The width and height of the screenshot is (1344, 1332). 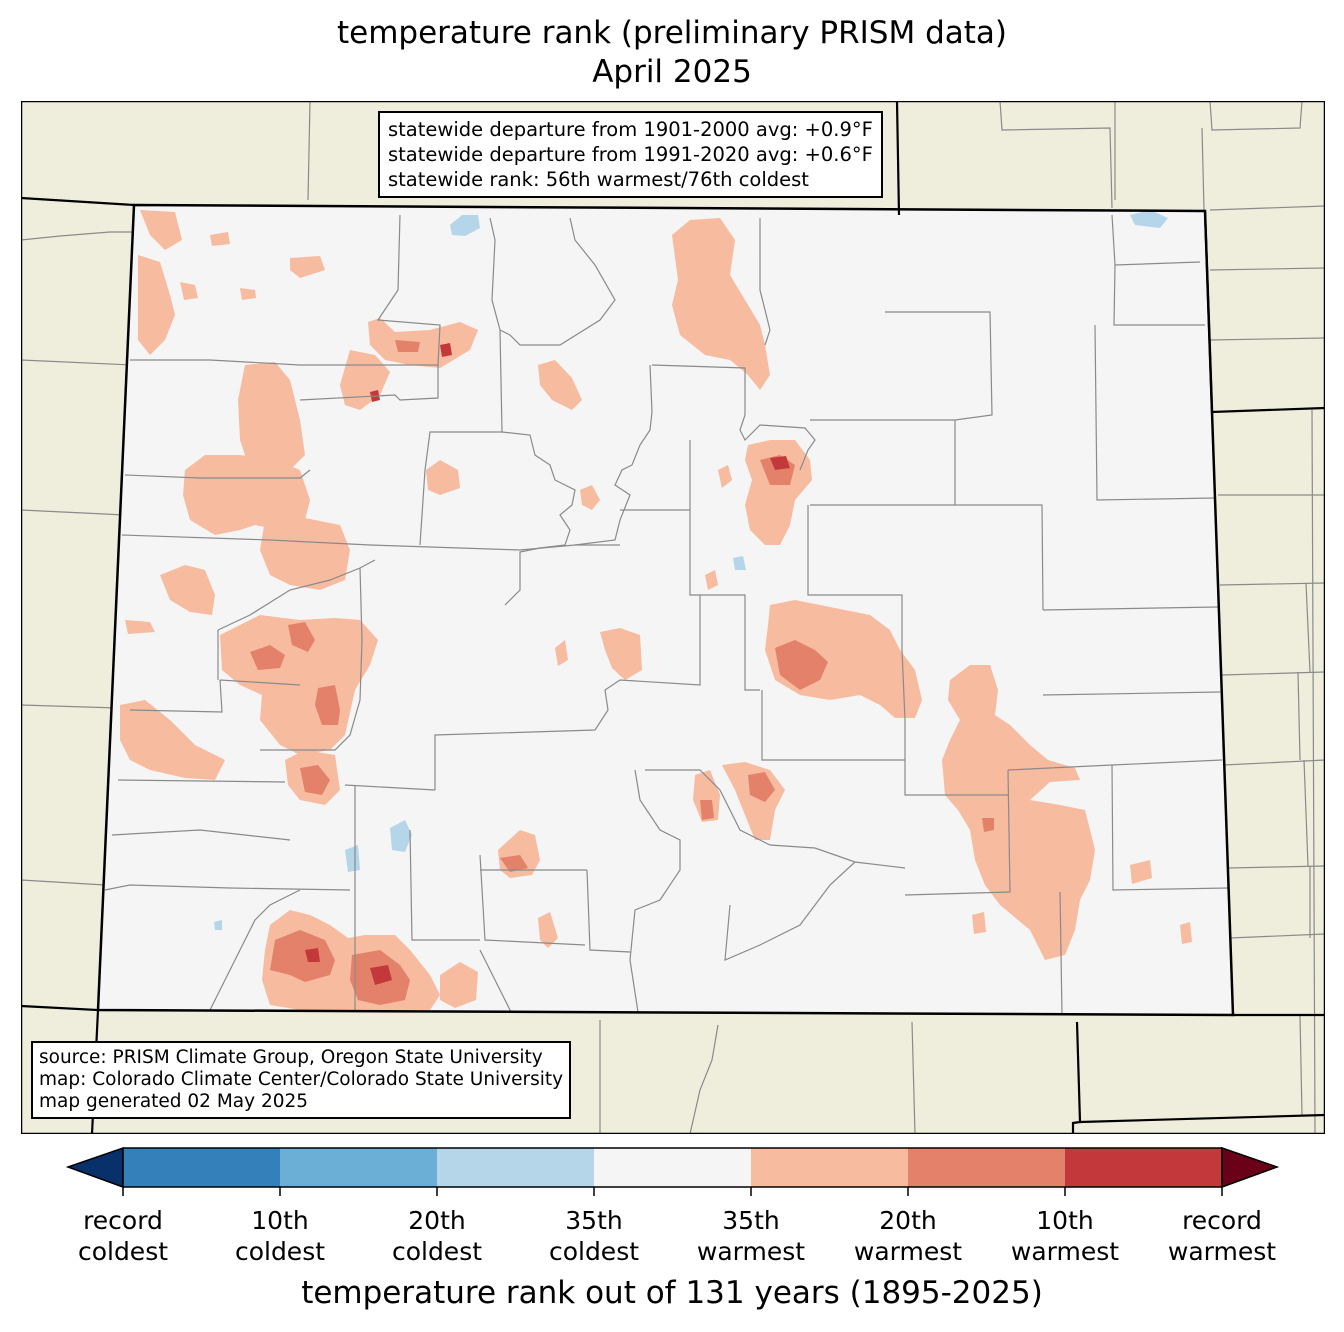 What do you see at coordinates (358, 1167) in the screenshot?
I see `colorbar-bin-10th-to-20th-coldest` at bounding box center [358, 1167].